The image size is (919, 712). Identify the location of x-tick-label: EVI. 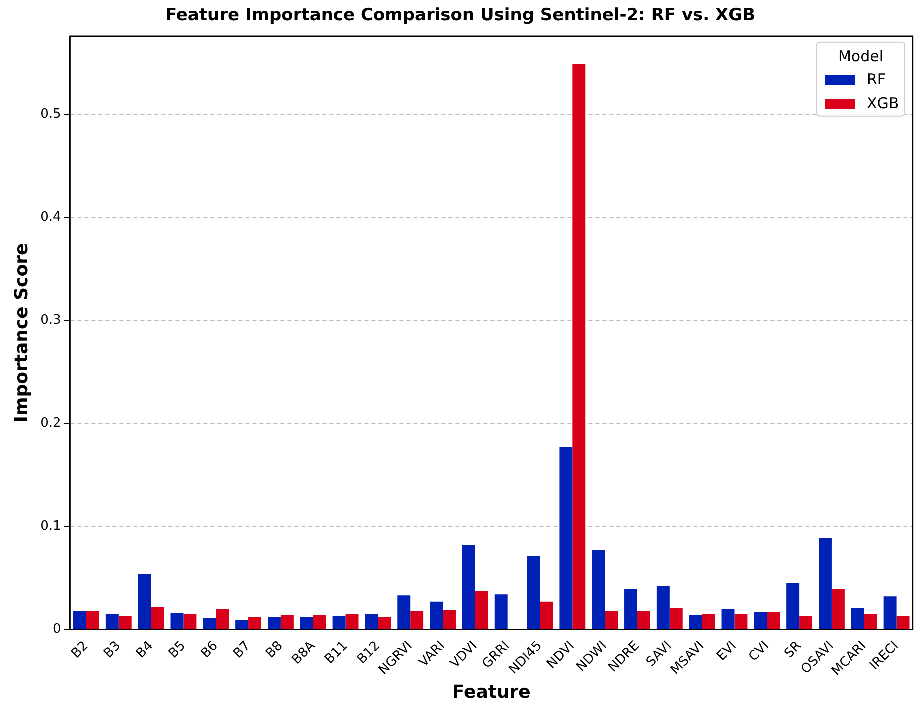
(727, 651).